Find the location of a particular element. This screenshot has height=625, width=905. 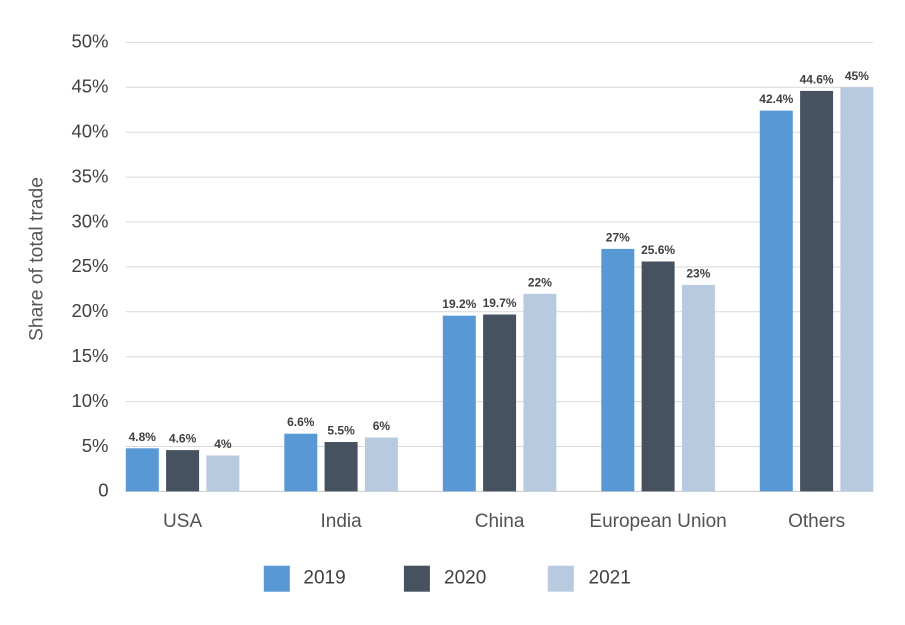

svg-text: 22% is located at coordinates (540, 282).